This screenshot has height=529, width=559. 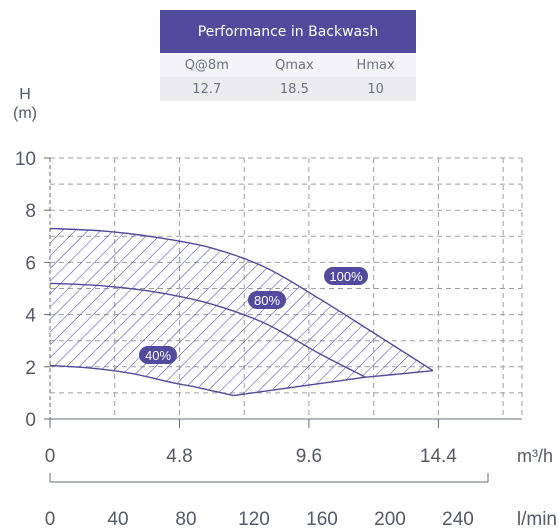 I want to click on curve-40pct, so click(x=141, y=380).